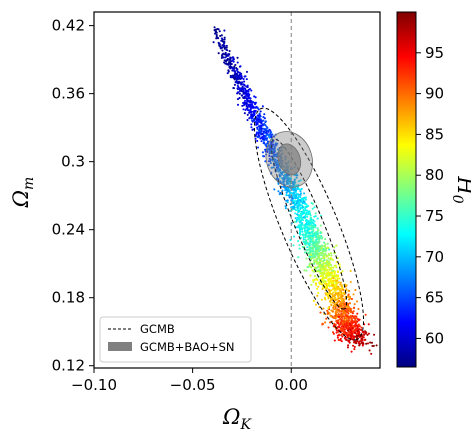  Describe the element at coordinates (434, 134) in the screenshot. I see `colorbar-tick-label: 85` at that location.